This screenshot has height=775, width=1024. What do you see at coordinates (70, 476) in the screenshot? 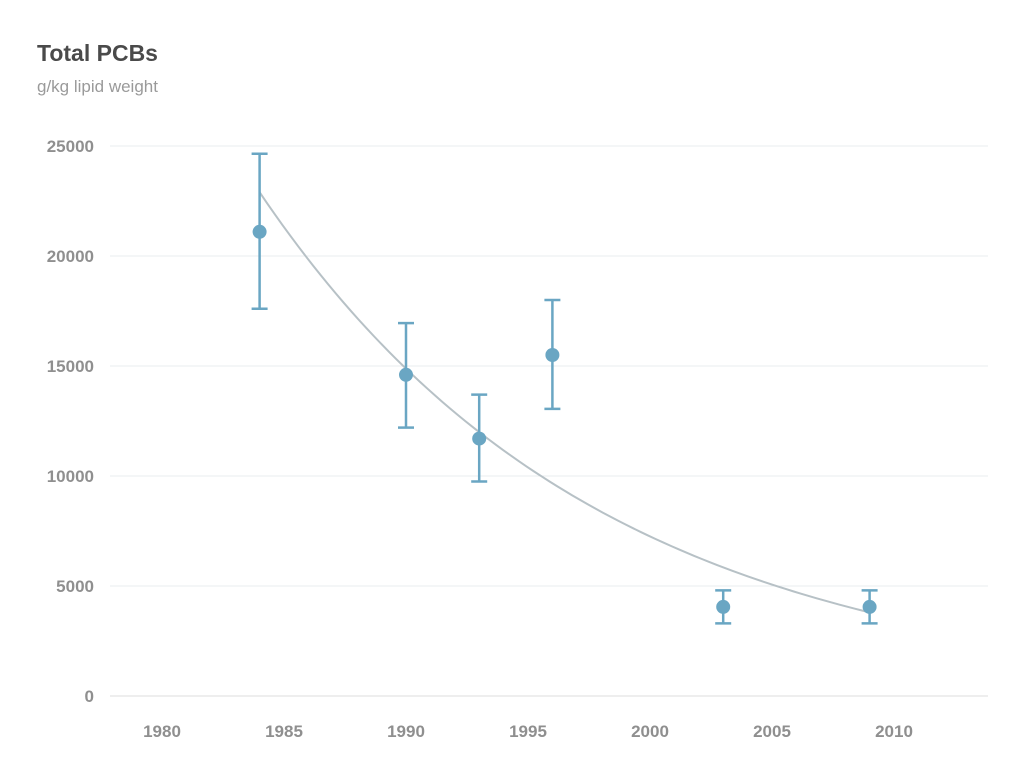
I see `y-tick-label: 10000` at bounding box center [70, 476].